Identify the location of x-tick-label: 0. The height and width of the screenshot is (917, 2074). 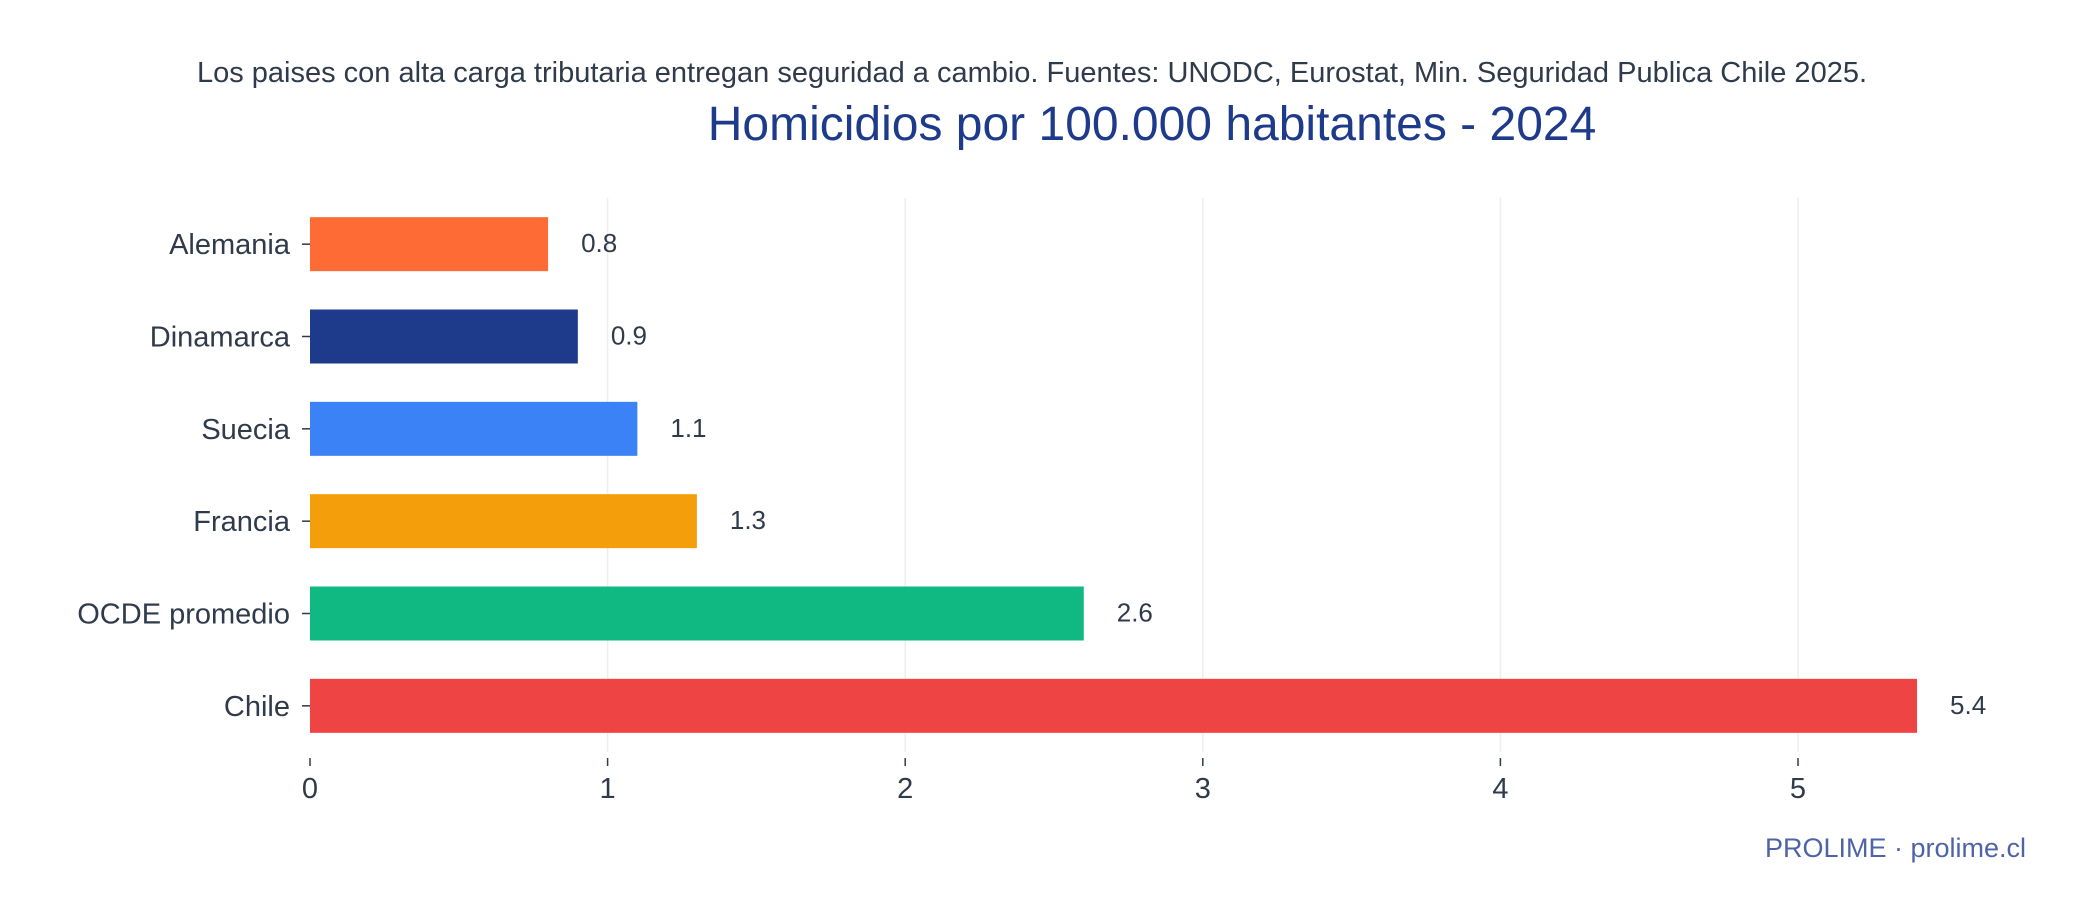
(310, 789).